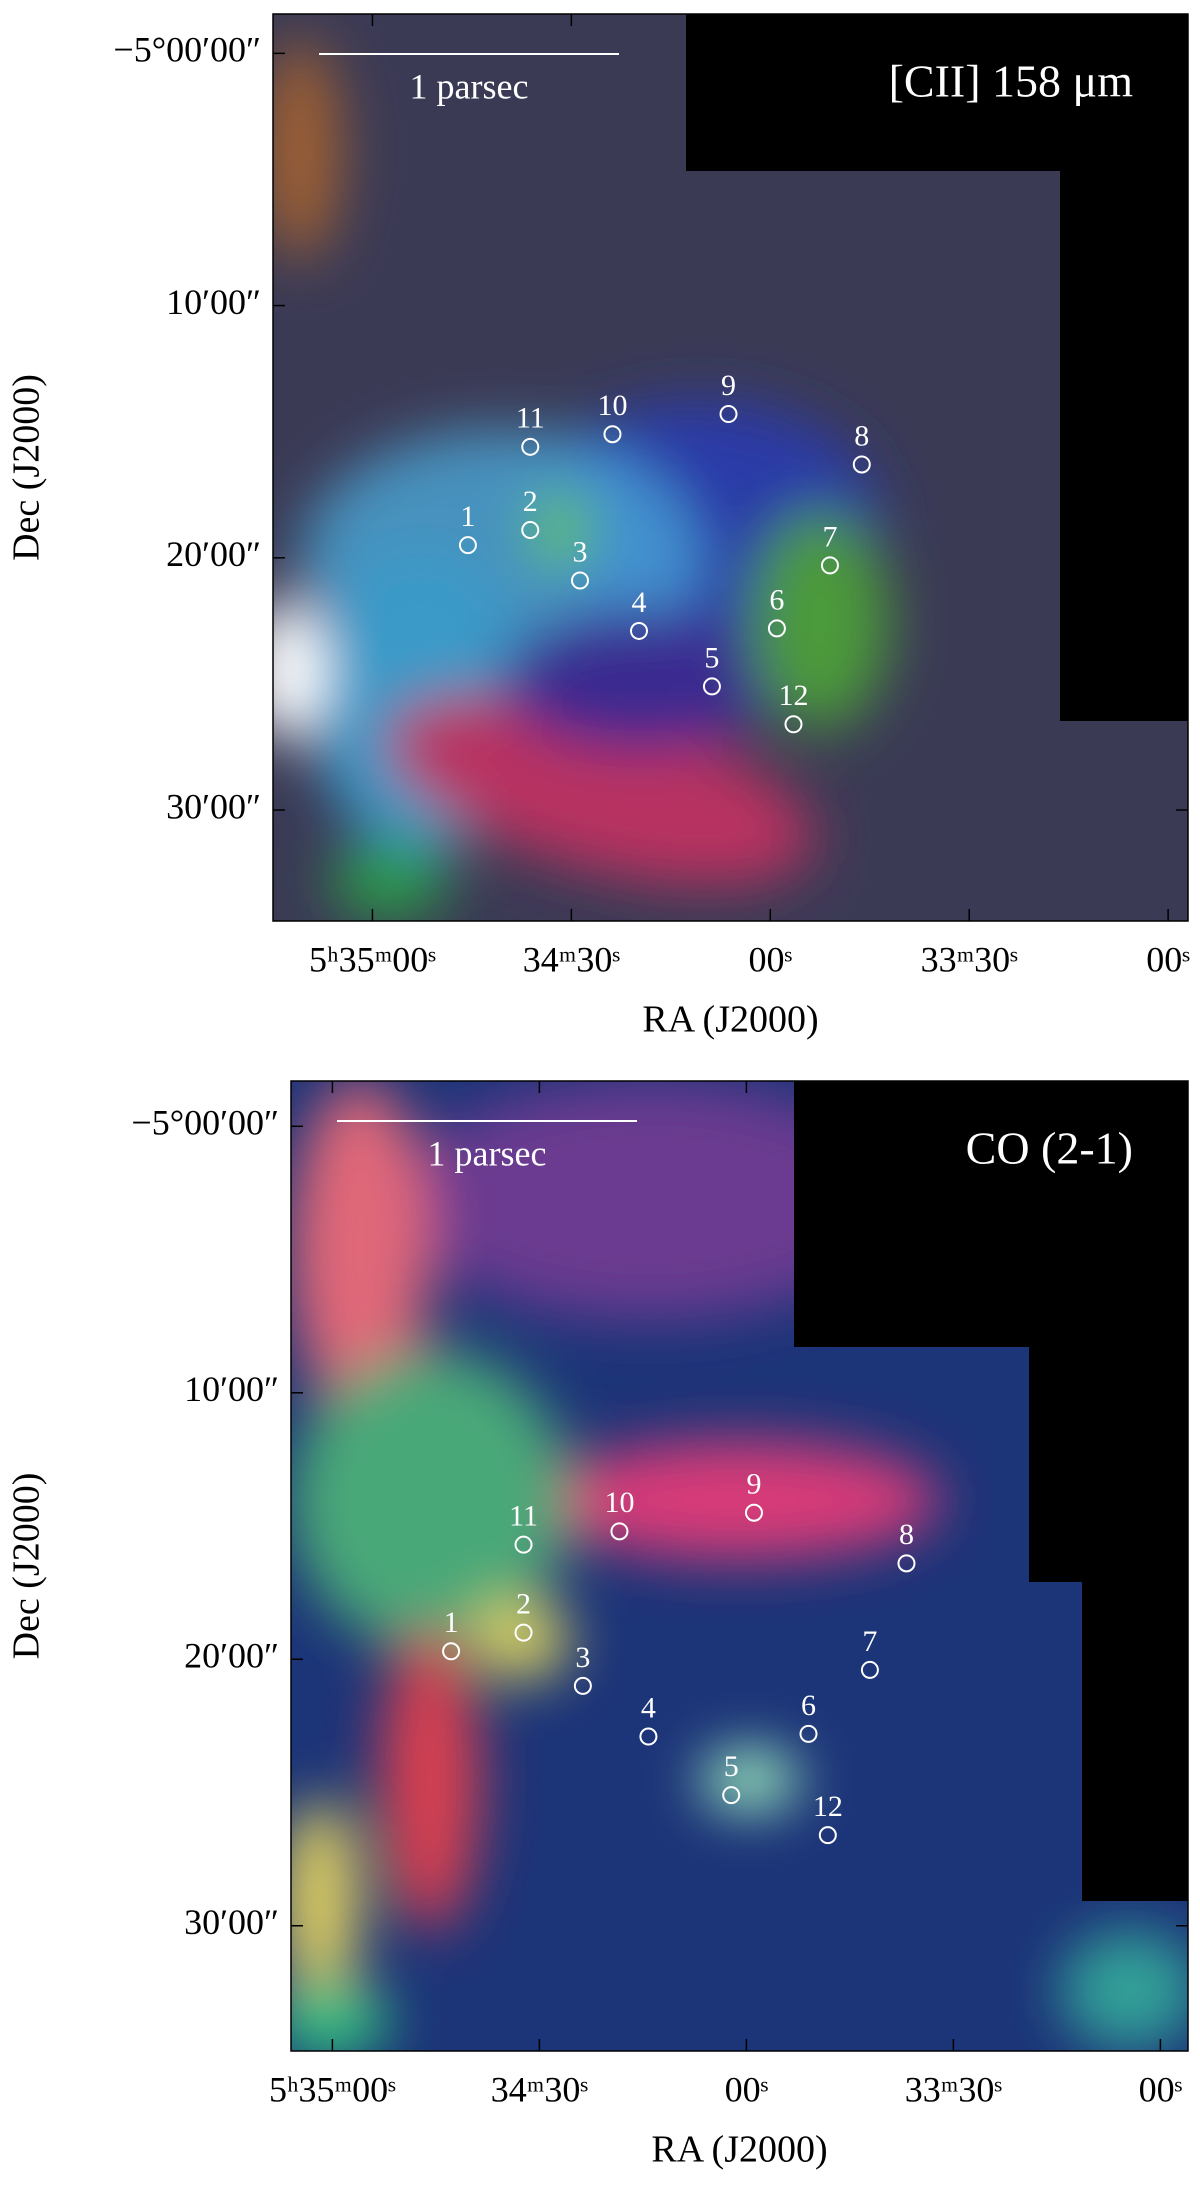  Describe the element at coordinates (1049, 1148) in the screenshot. I see `panel-title: CO (2-1)` at that location.